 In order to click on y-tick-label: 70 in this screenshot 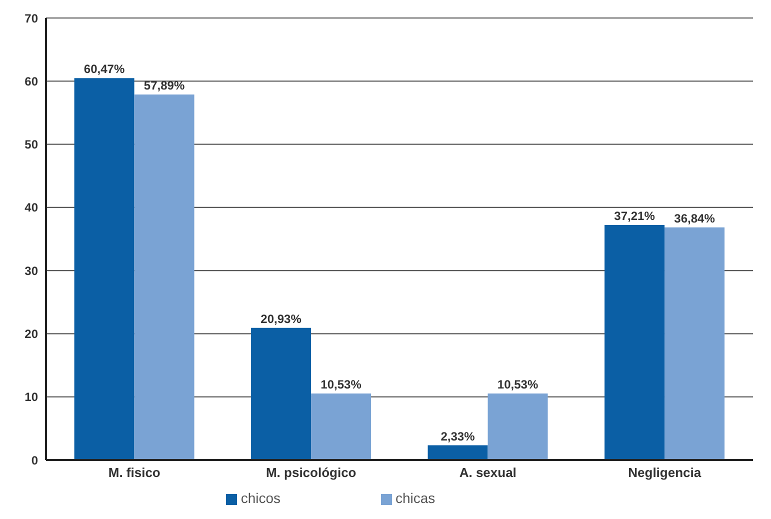, I will do `click(31, 18)`.